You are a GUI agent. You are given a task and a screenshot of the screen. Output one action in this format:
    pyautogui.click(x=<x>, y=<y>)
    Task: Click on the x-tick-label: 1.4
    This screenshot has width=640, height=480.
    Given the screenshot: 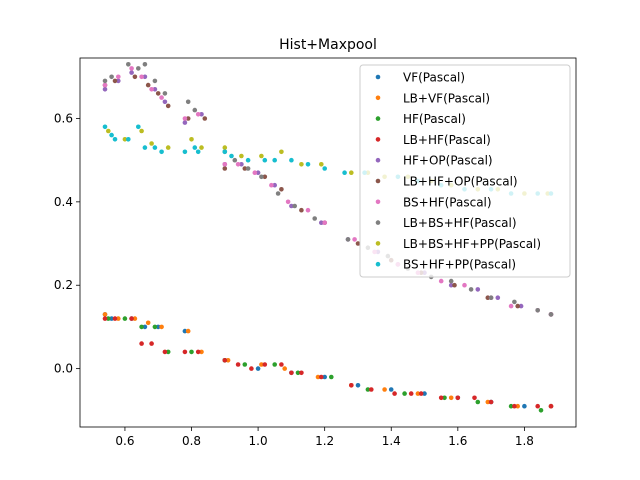 What is the action you would take?
    pyautogui.click(x=391, y=441)
    